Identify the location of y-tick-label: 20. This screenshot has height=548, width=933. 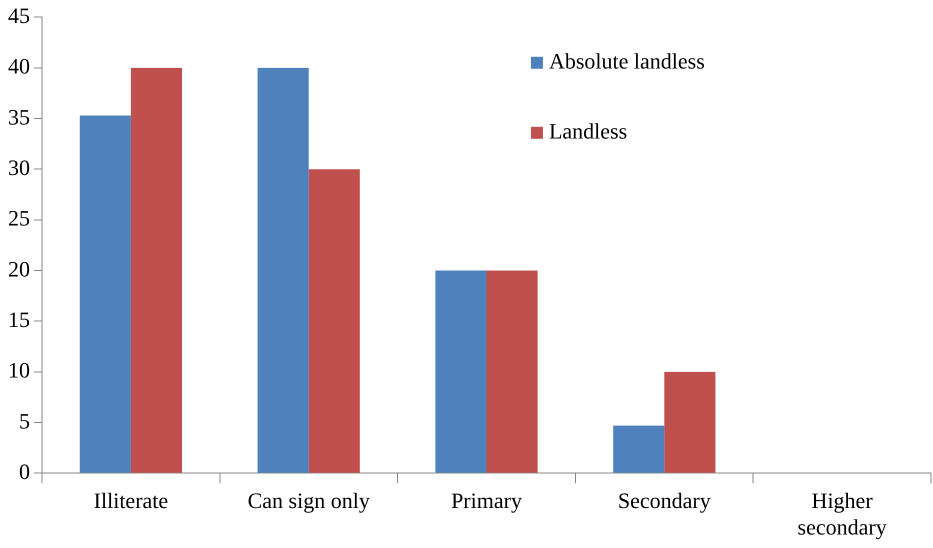
(19, 269).